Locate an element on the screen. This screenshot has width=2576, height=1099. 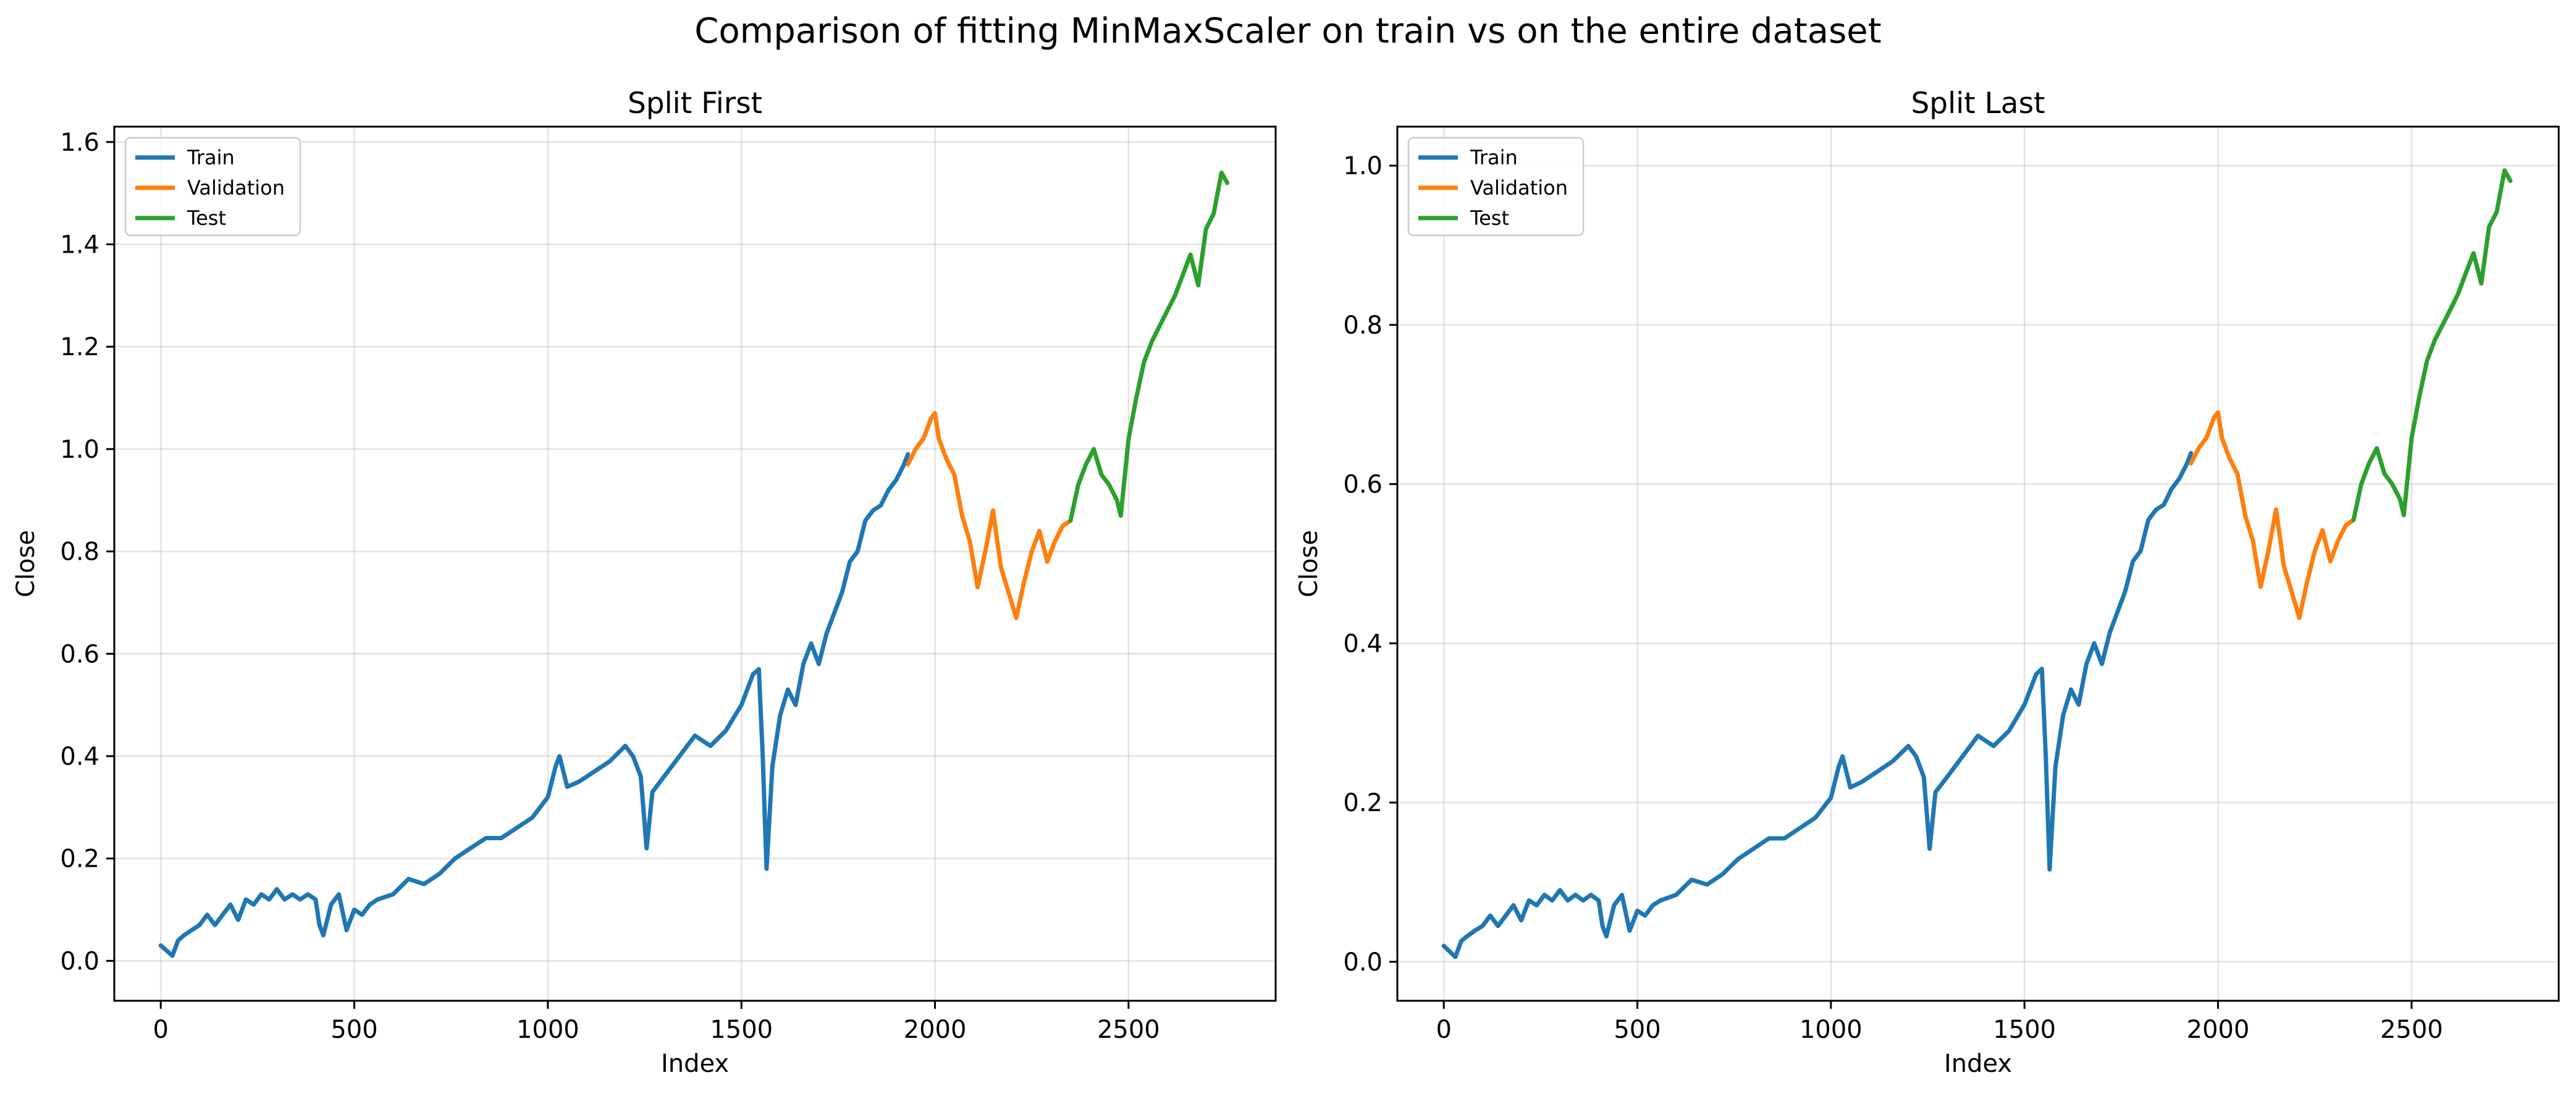
y-tick-label: 1.6 is located at coordinates (79, 142).